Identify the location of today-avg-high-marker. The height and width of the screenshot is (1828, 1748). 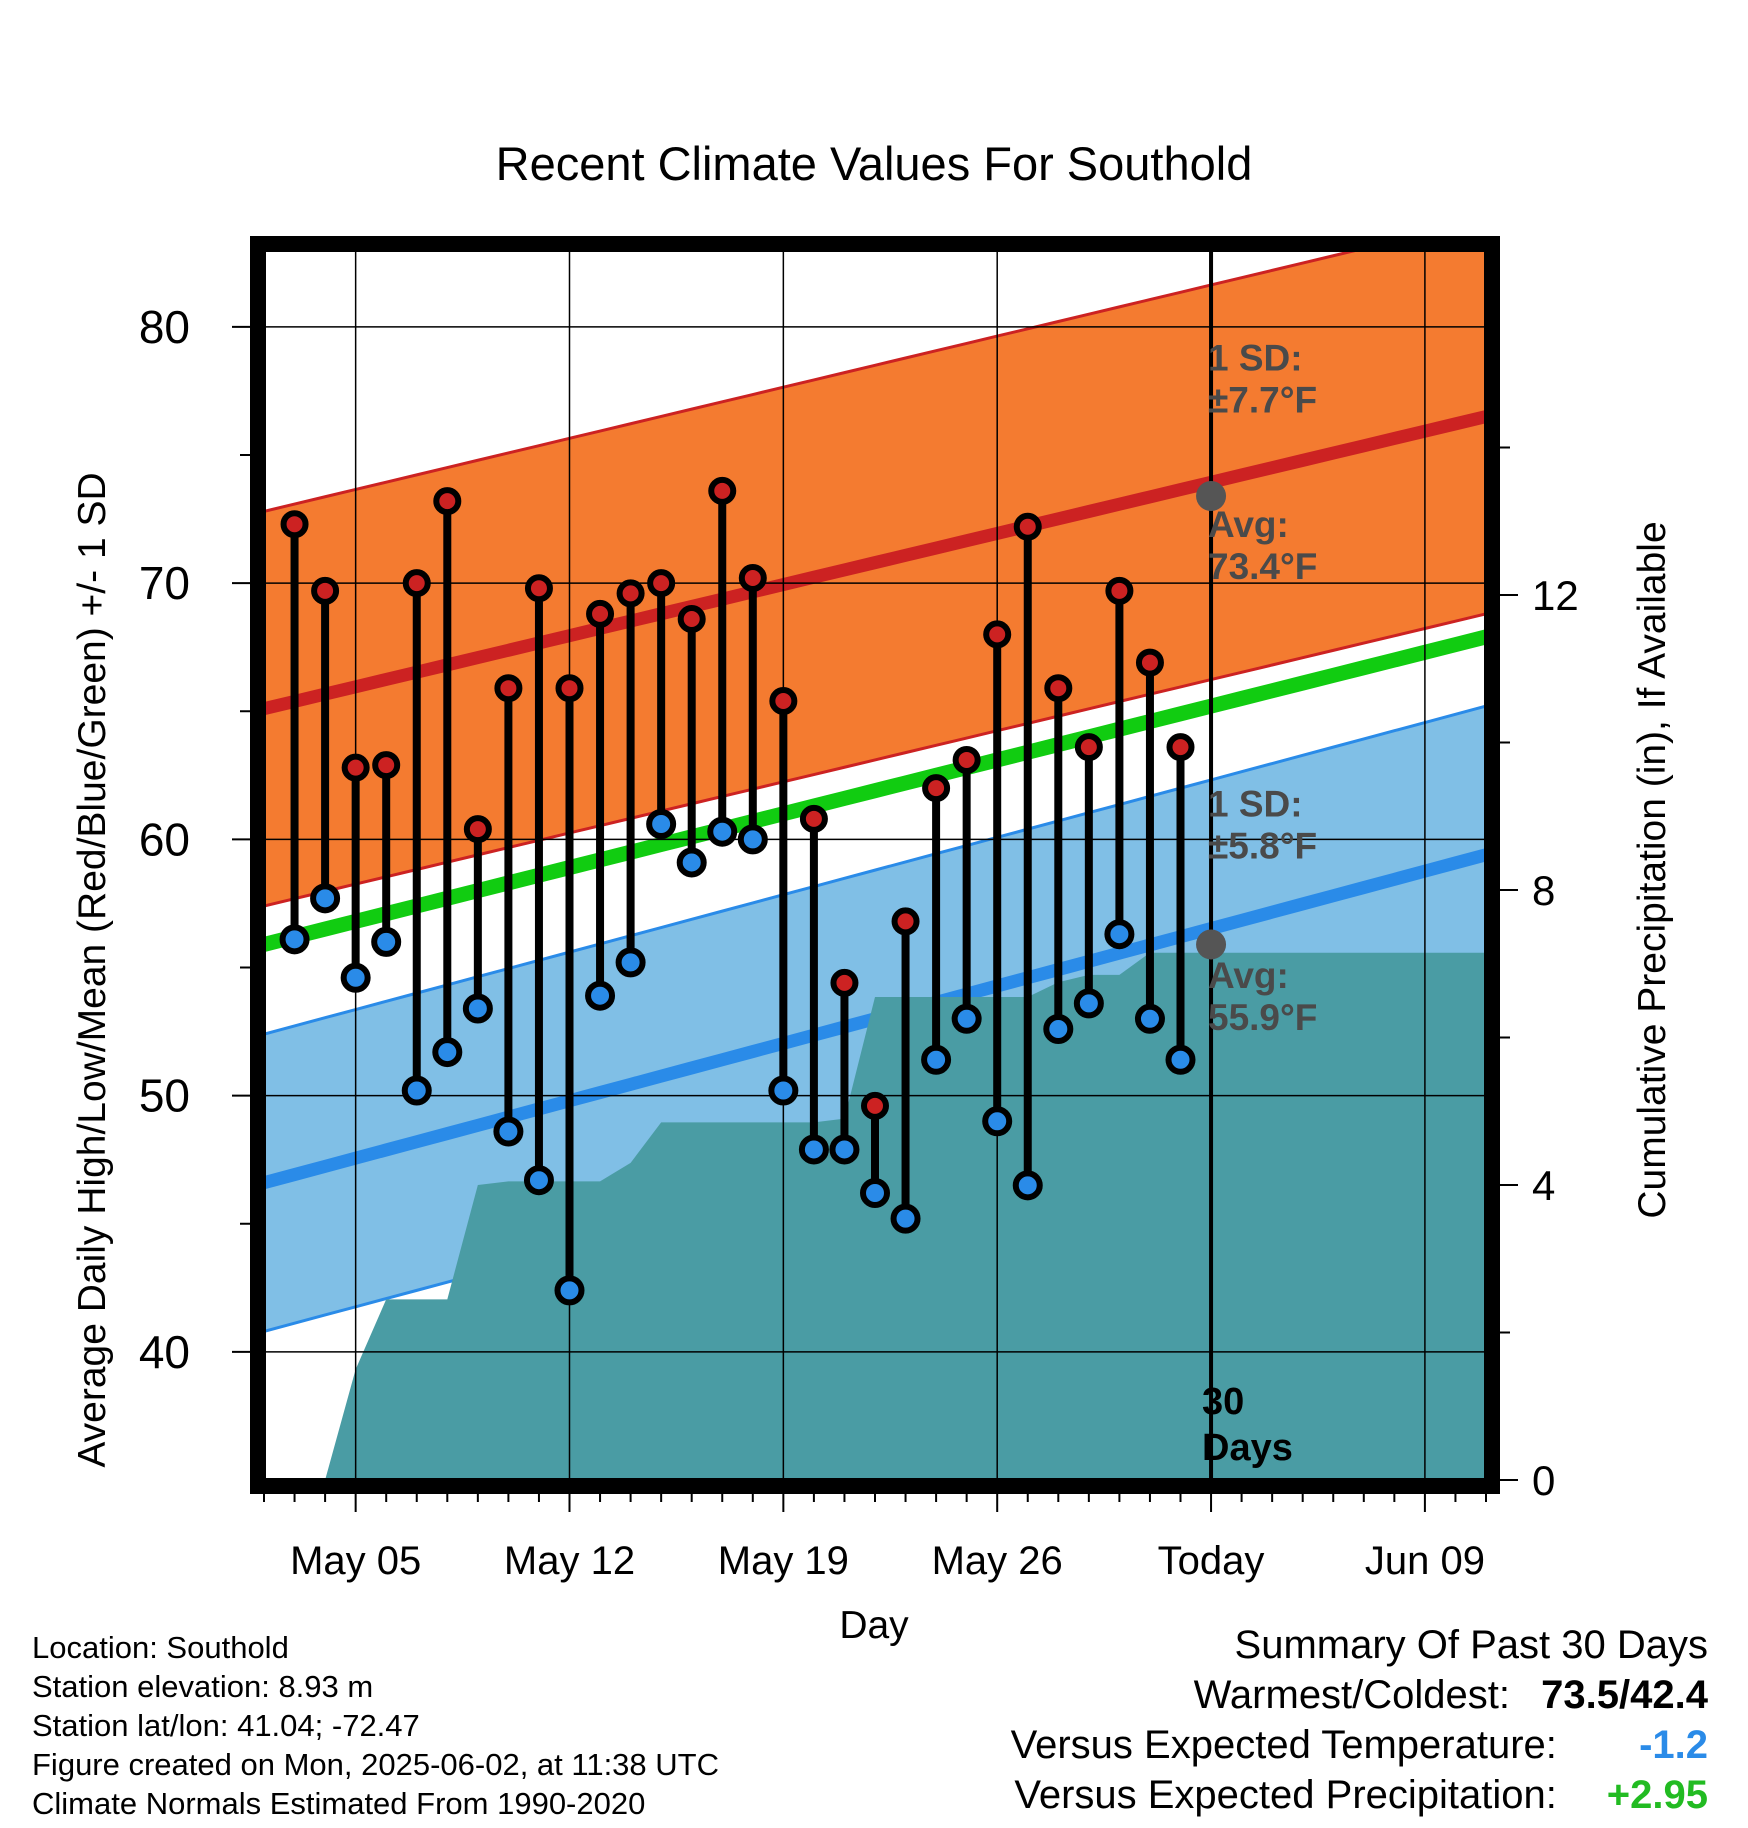
(1211, 496).